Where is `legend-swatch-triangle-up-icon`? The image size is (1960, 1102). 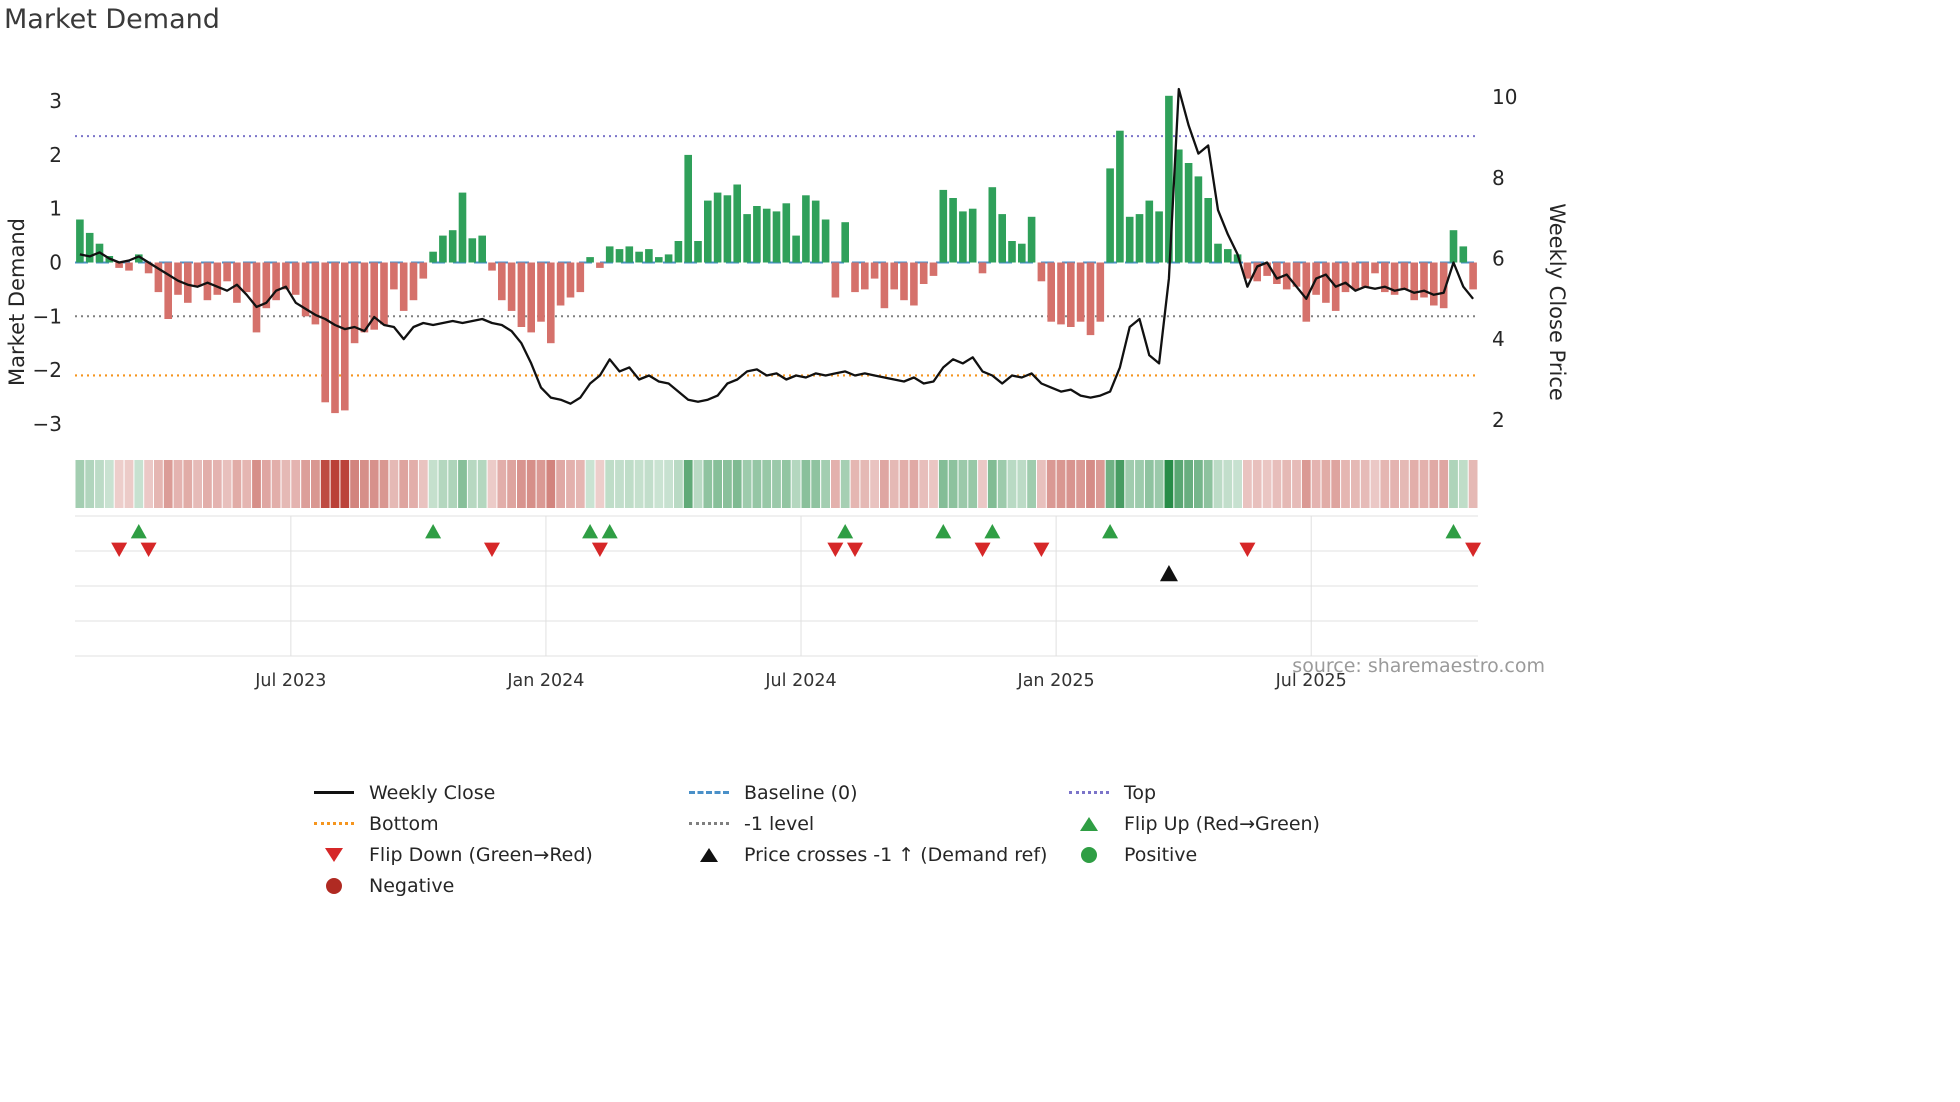
legend-swatch-triangle-up-icon is located at coordinates (709, 854).